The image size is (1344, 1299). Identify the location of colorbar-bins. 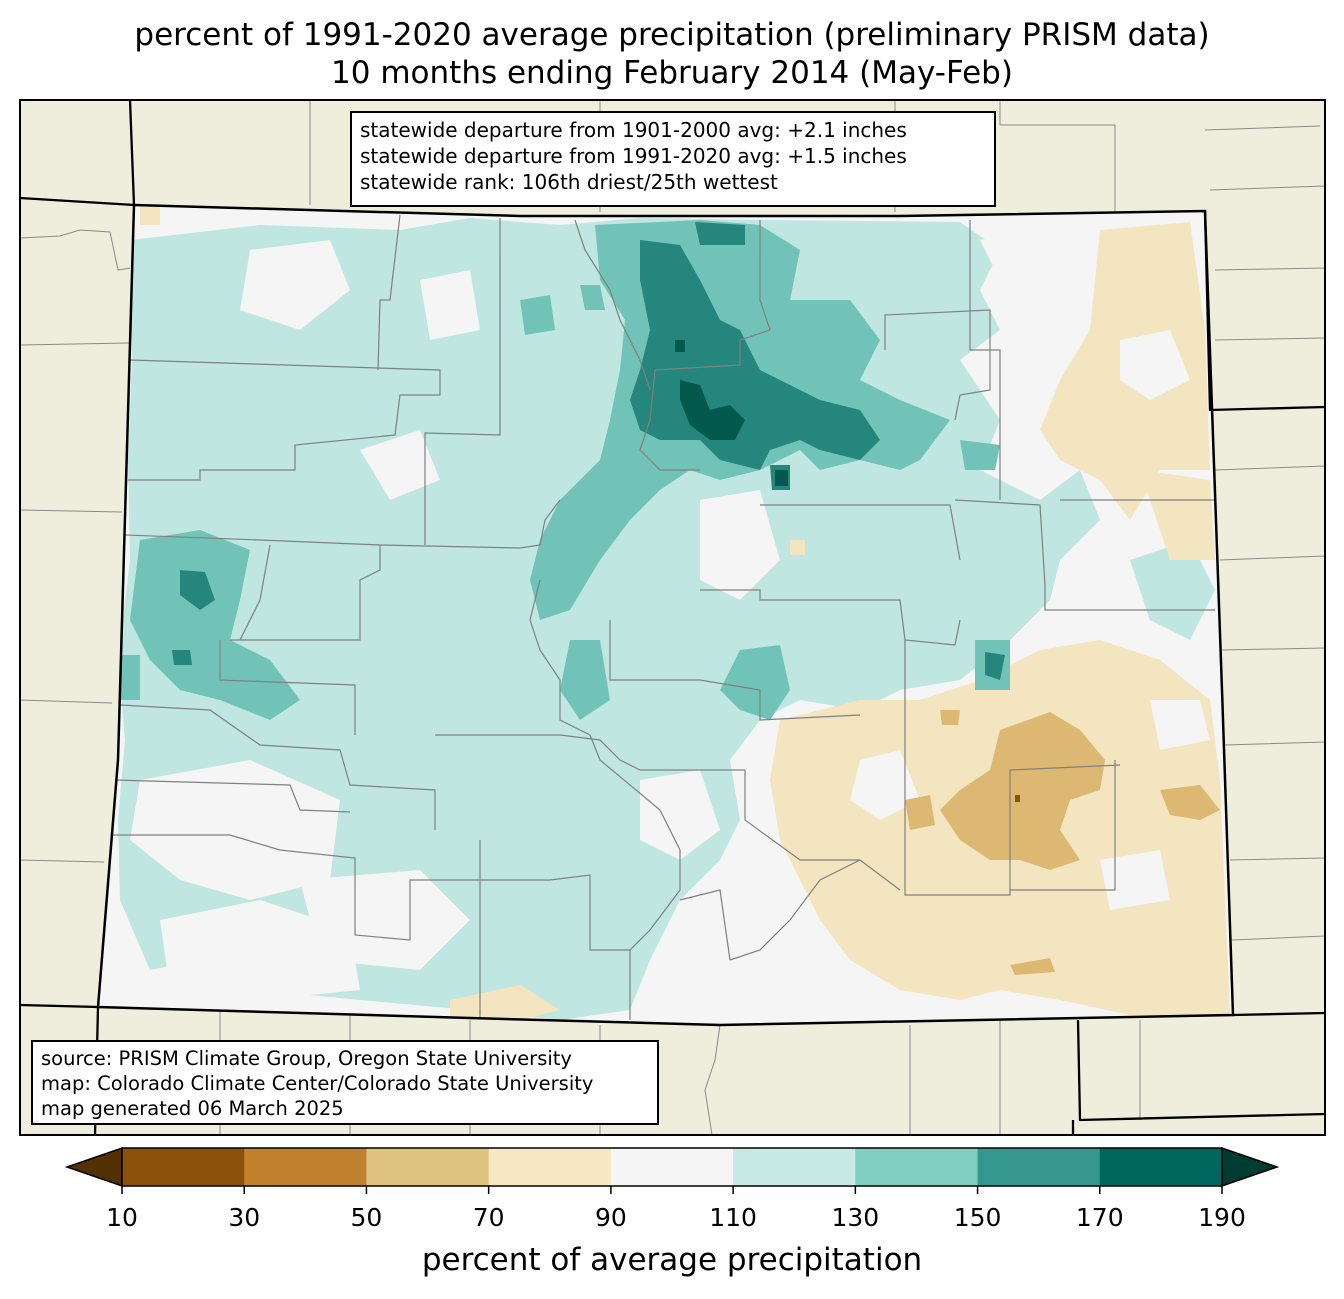
(672, 1167).